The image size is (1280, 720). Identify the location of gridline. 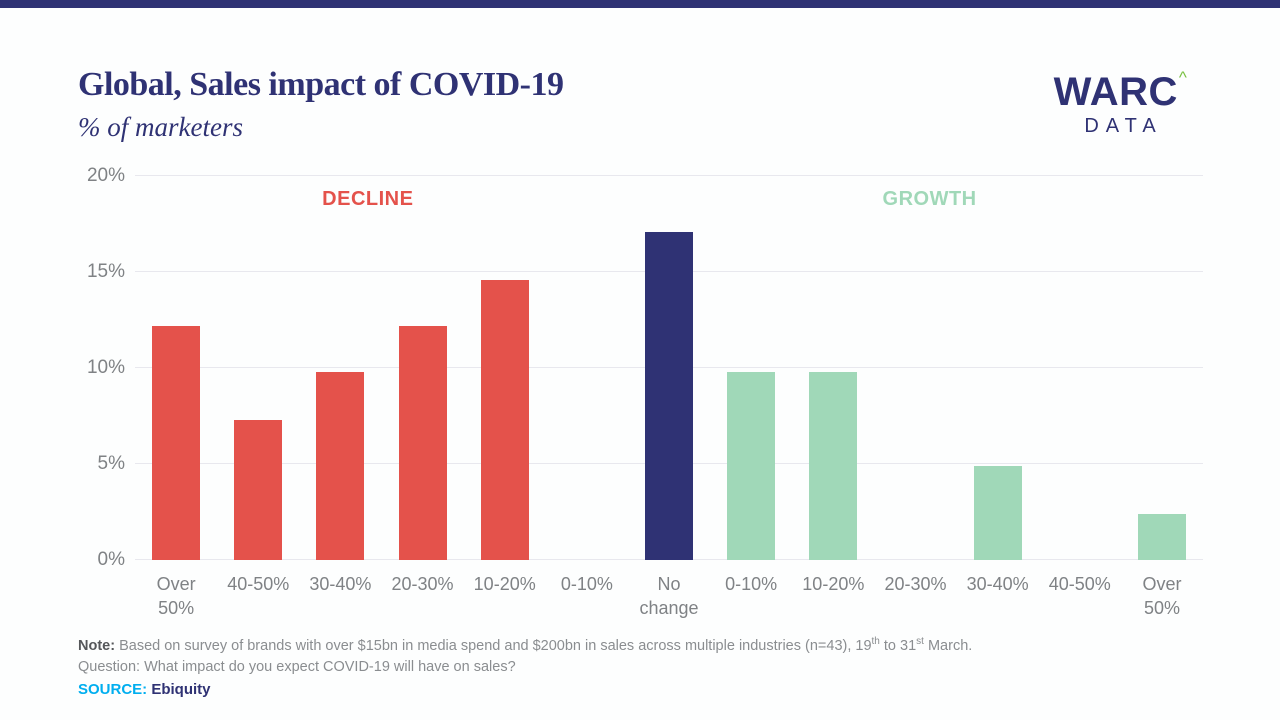
(669, 175).